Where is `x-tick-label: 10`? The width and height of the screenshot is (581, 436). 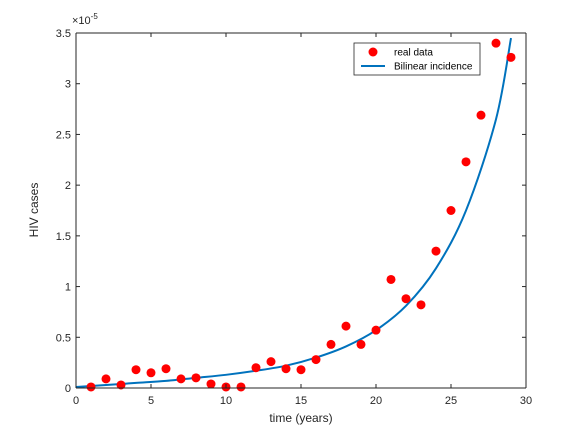 x-tick-label: 10 is located at coordinates (226, 401).